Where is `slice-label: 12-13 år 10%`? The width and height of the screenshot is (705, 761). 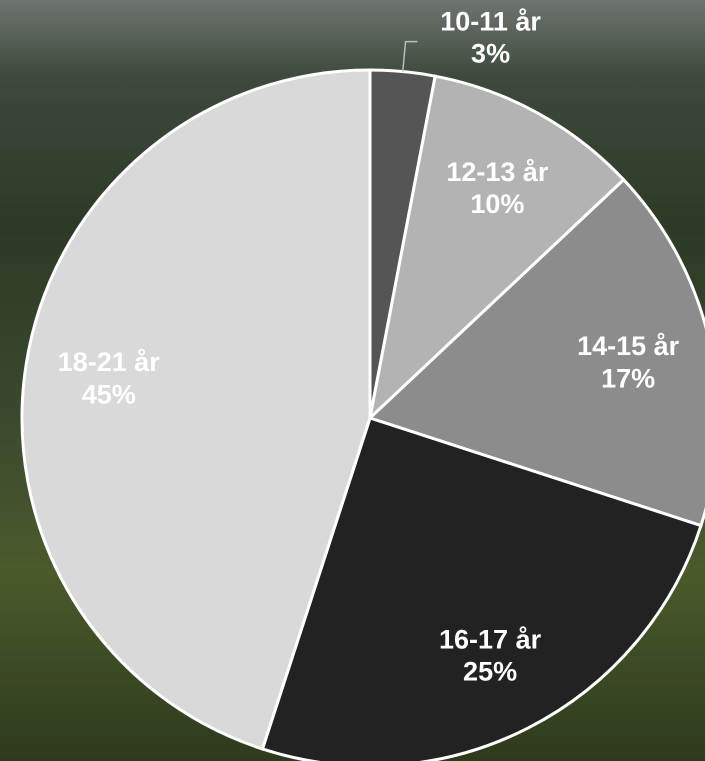 slice-label: 12-13 år 10% is located at coordinates (497, 188).